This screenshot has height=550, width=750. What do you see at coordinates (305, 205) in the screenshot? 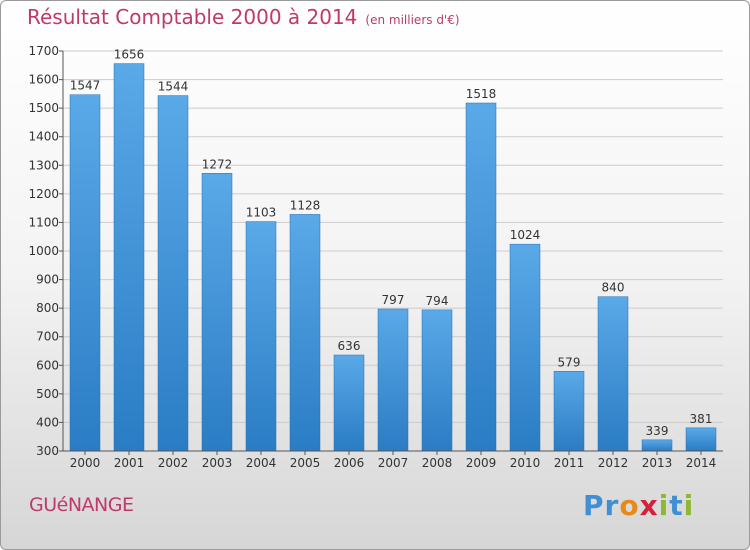
I see `data-label: 1128` at bounding box center [305, 205].